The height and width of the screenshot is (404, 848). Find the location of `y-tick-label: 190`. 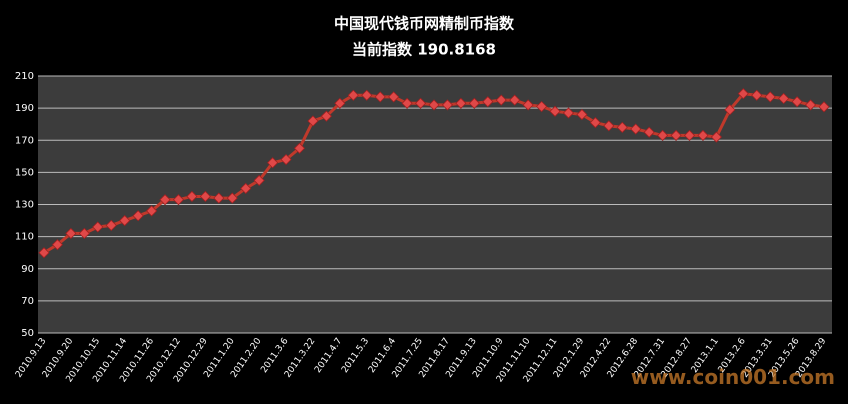

y-tick-label: 190 is located at coordinates (24, 108).